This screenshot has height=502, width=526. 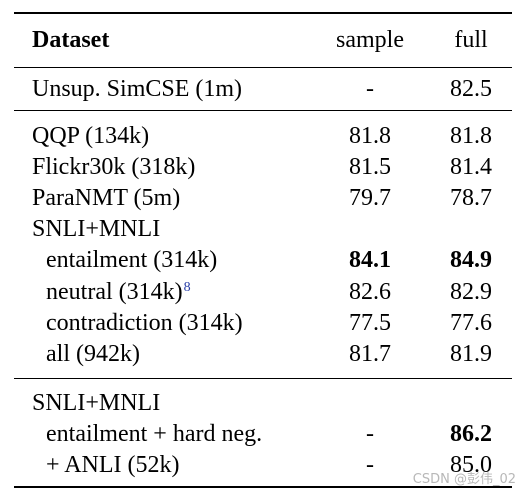 What do you see at coordinates (144, 323) in the screenshot?
I see `dataset-name: contradiction (314k)` at bounding box center [144, 323].